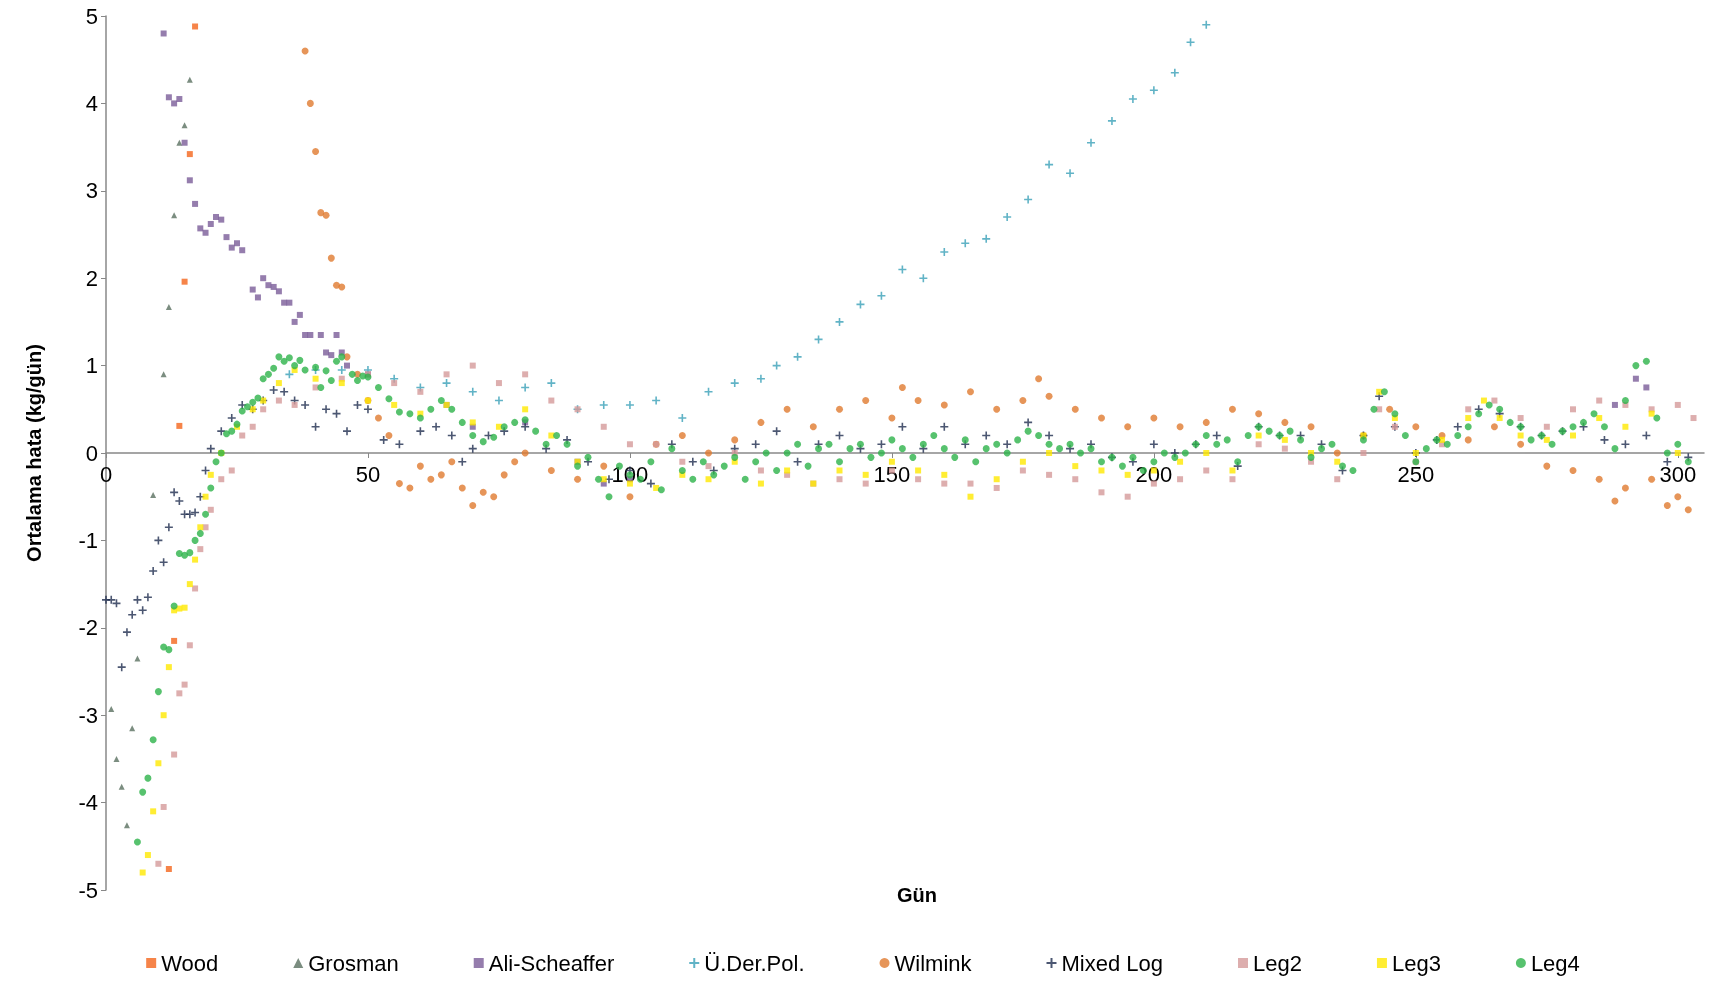  I want to click on y-tick-label: 1, so click(91, 366).